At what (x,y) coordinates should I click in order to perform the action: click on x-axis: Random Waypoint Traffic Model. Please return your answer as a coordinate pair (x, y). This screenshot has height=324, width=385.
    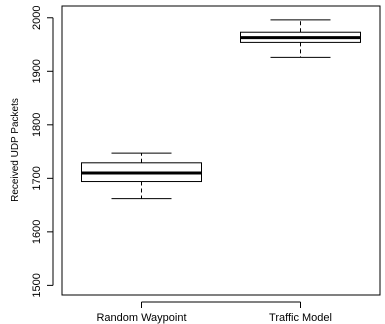
    Looking at the image, I should click on (214, 312).